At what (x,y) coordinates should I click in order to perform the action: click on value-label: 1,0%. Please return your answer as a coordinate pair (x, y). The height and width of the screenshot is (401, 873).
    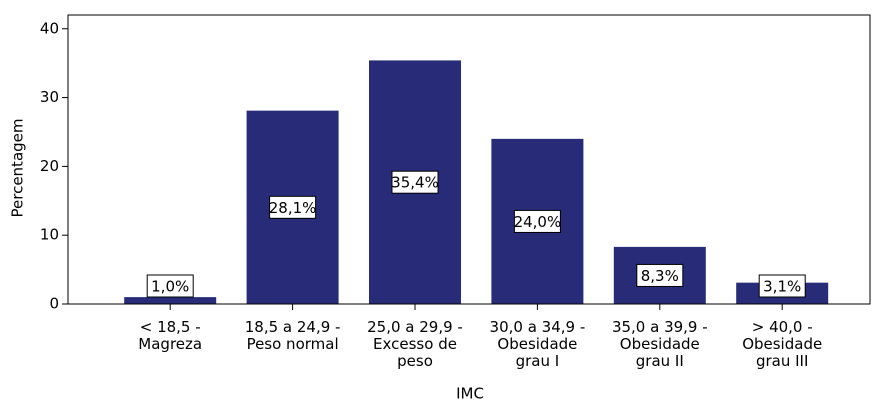
    Looking at the image, I should click on (170, 287).